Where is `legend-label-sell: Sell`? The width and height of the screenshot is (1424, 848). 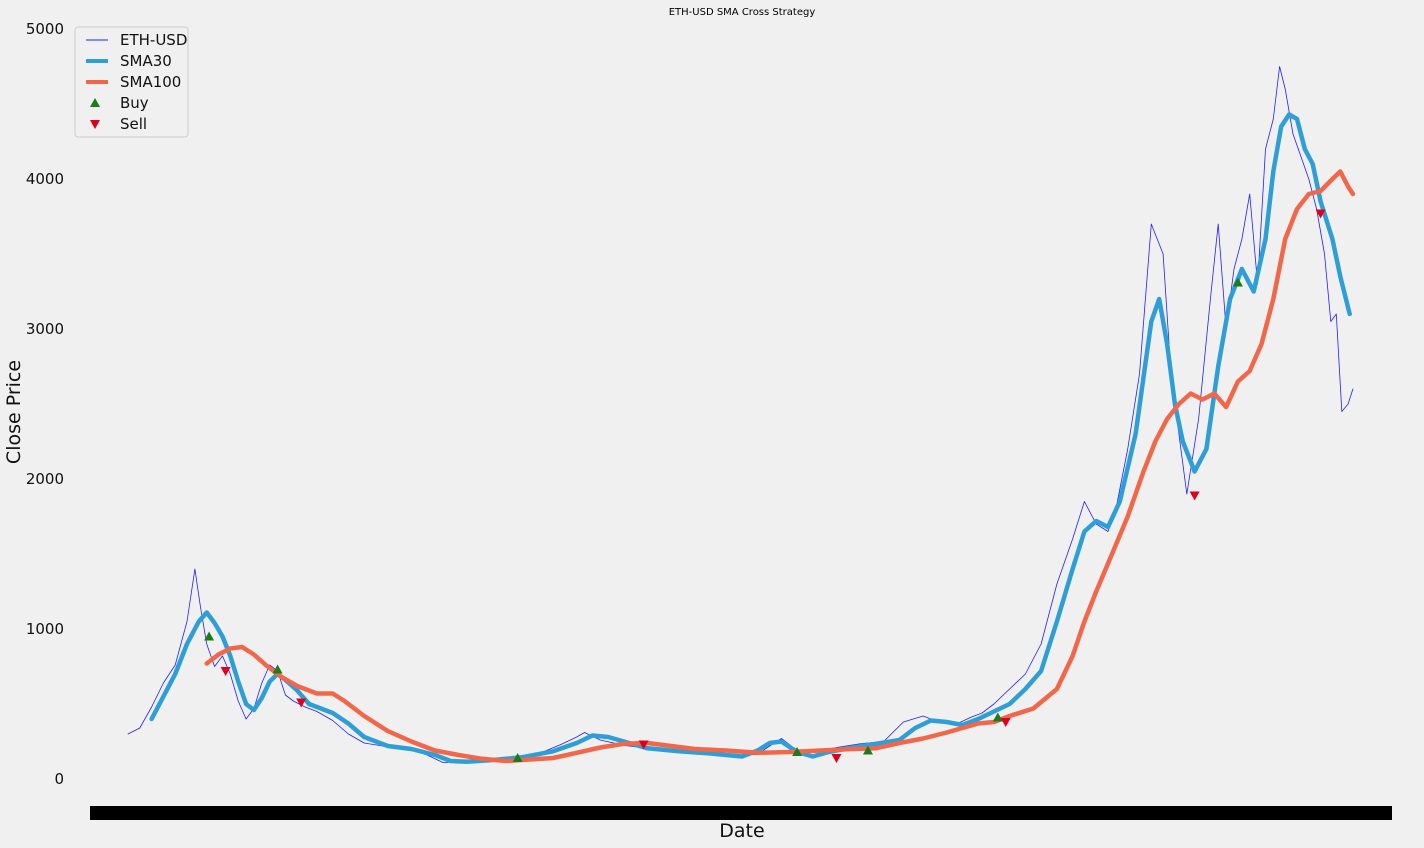 legend-label-sell: Sell is located at coordinates (133, 124).